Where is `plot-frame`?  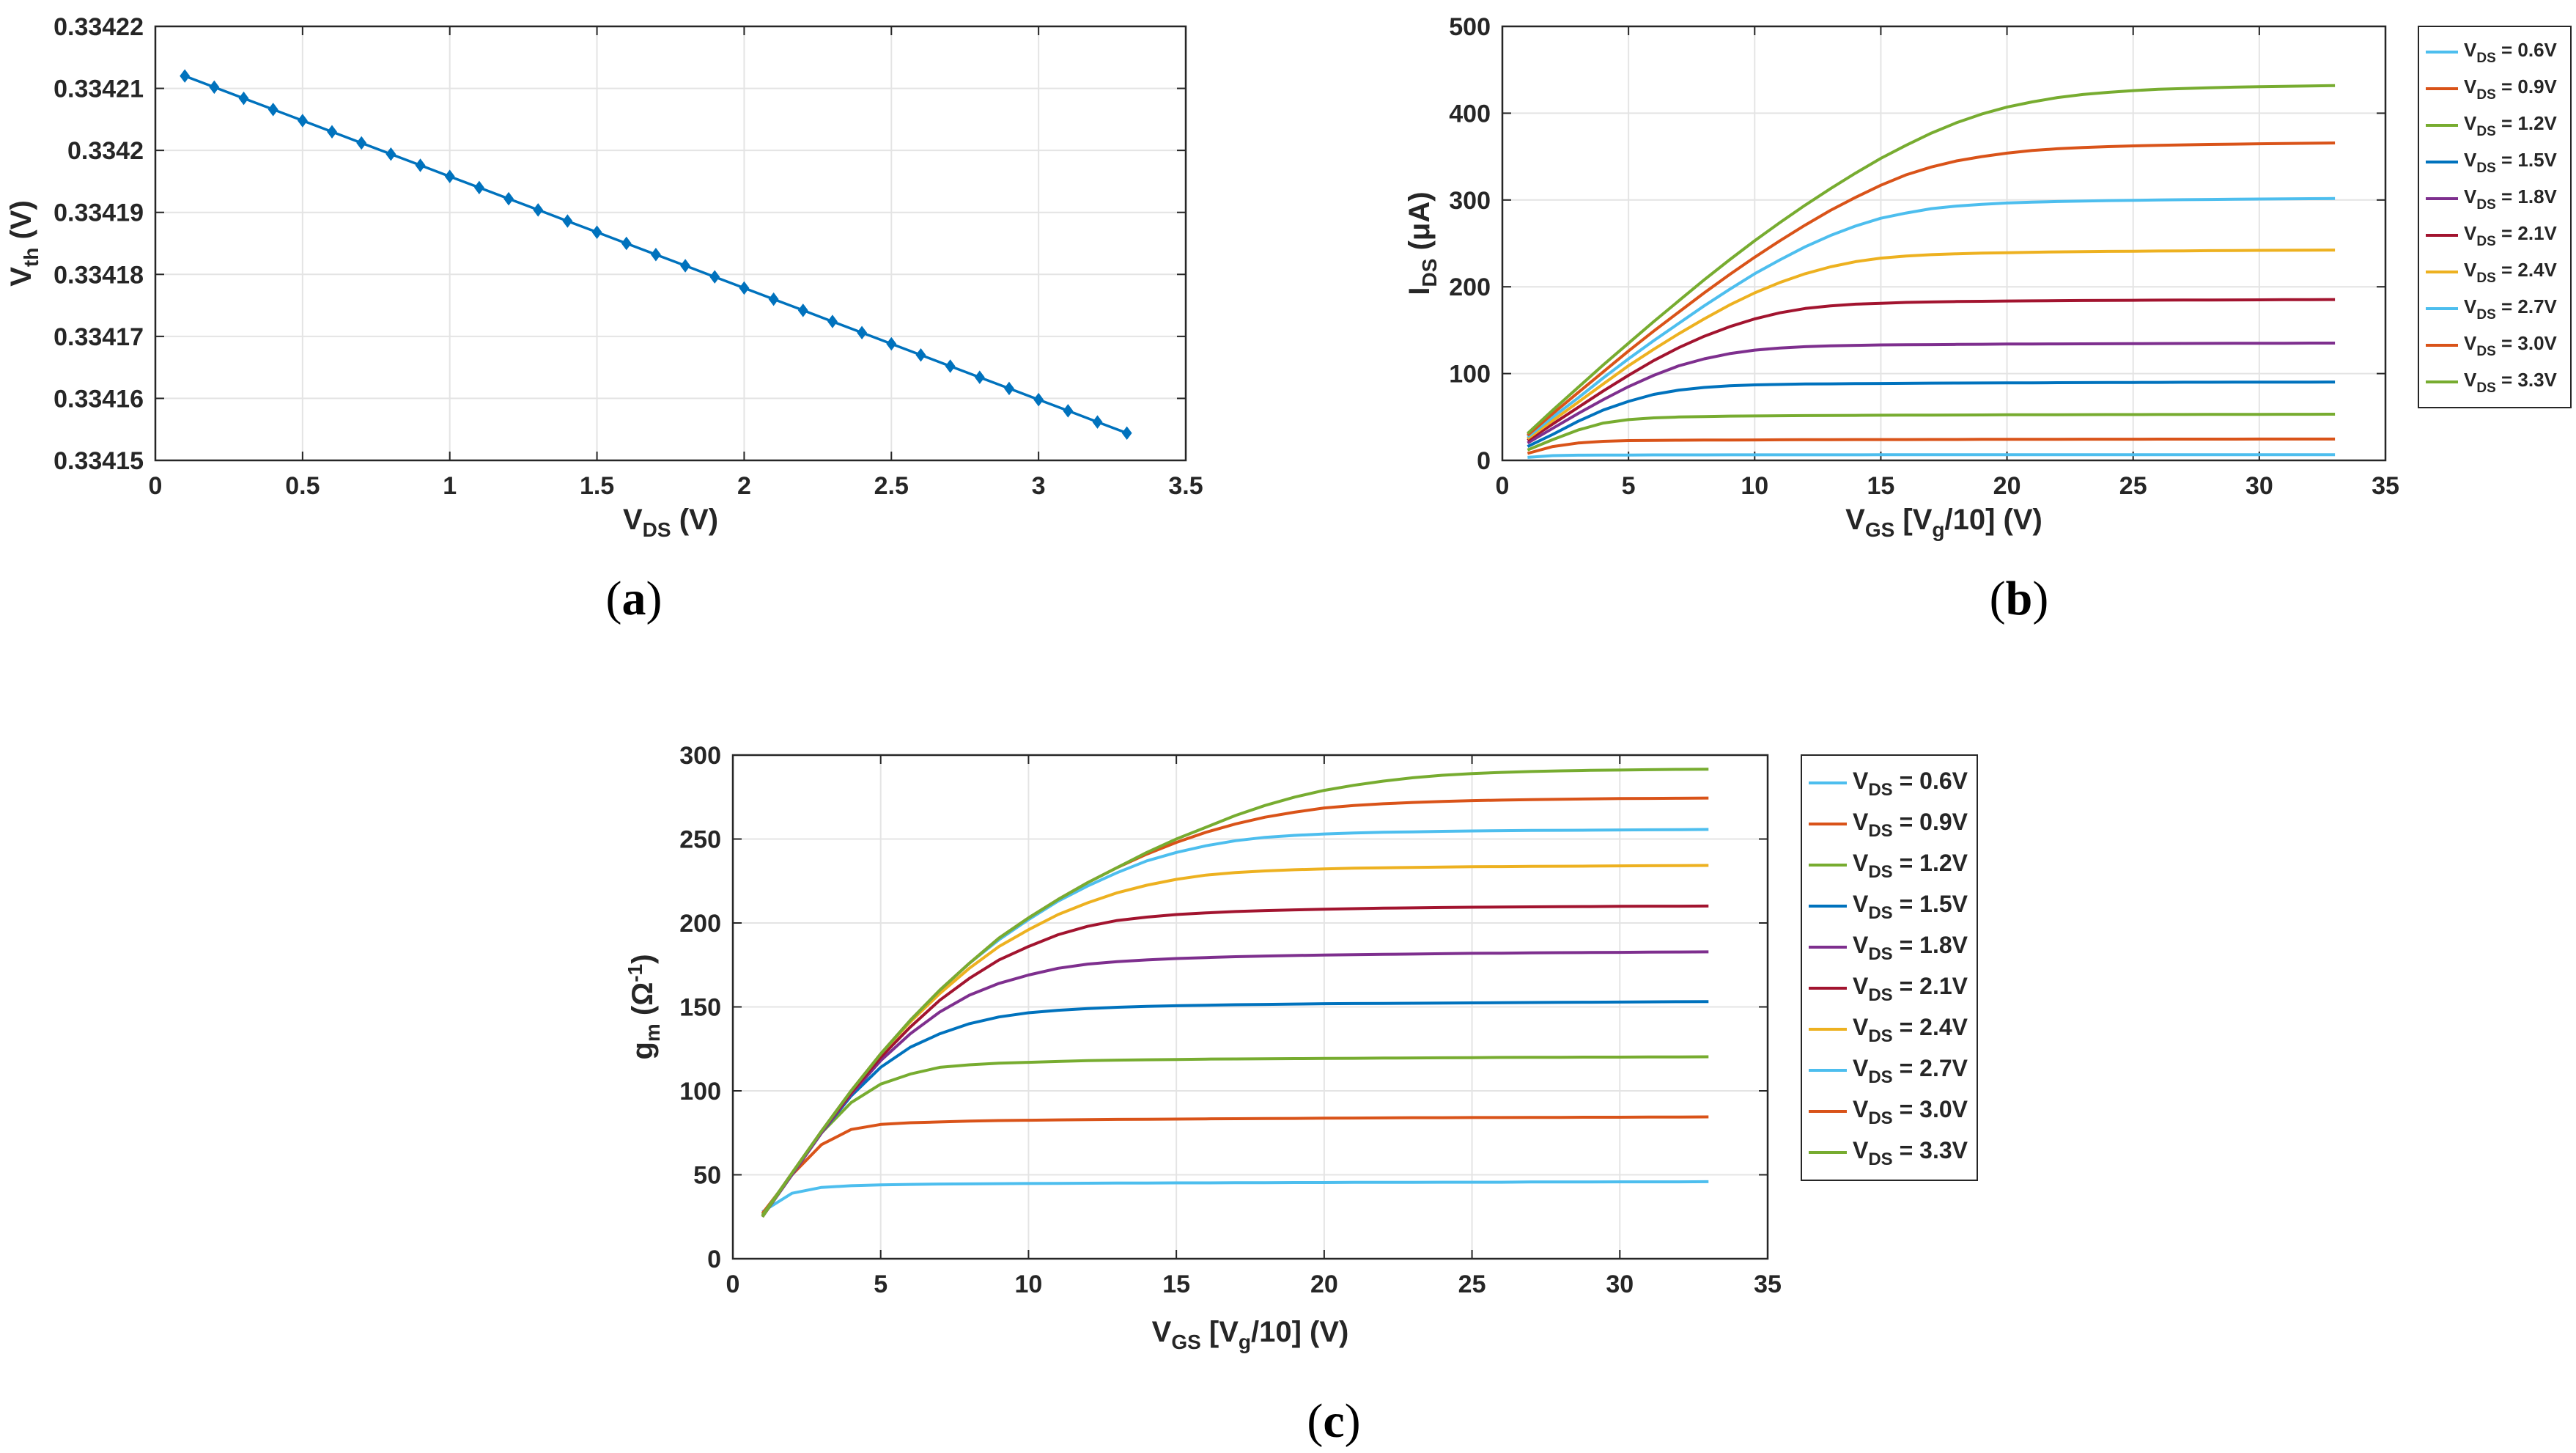
plot-frame is located at coordinates (1944, 243).